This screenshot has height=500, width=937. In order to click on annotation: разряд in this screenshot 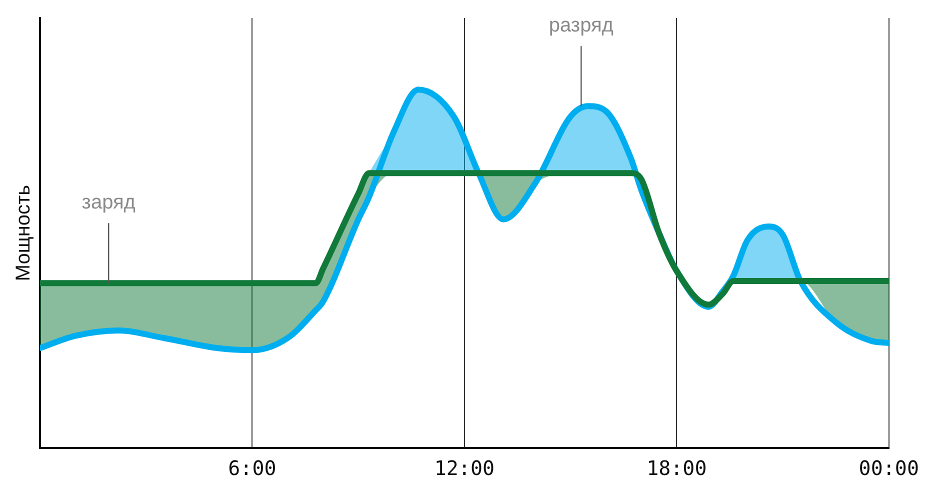, I will do `click(581, 25)`.